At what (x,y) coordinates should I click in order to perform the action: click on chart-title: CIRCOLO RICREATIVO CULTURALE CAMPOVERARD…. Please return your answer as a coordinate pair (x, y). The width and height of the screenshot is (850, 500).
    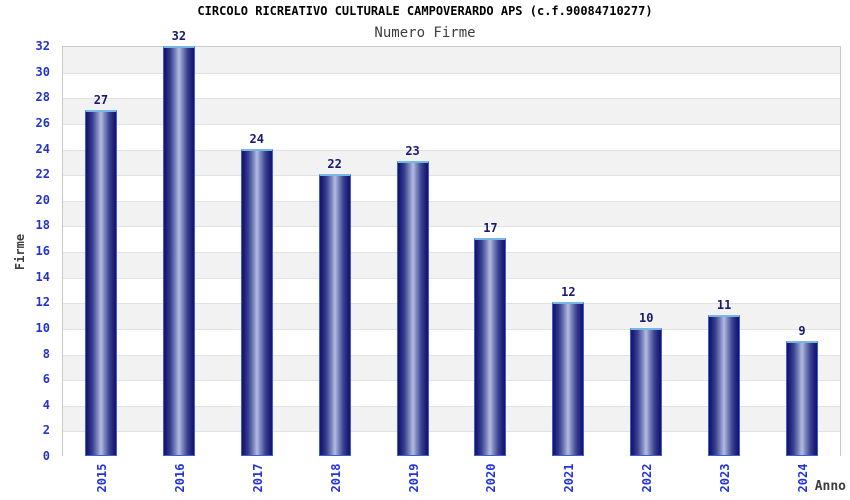
    Looking at the image, I should click on (425, 11).